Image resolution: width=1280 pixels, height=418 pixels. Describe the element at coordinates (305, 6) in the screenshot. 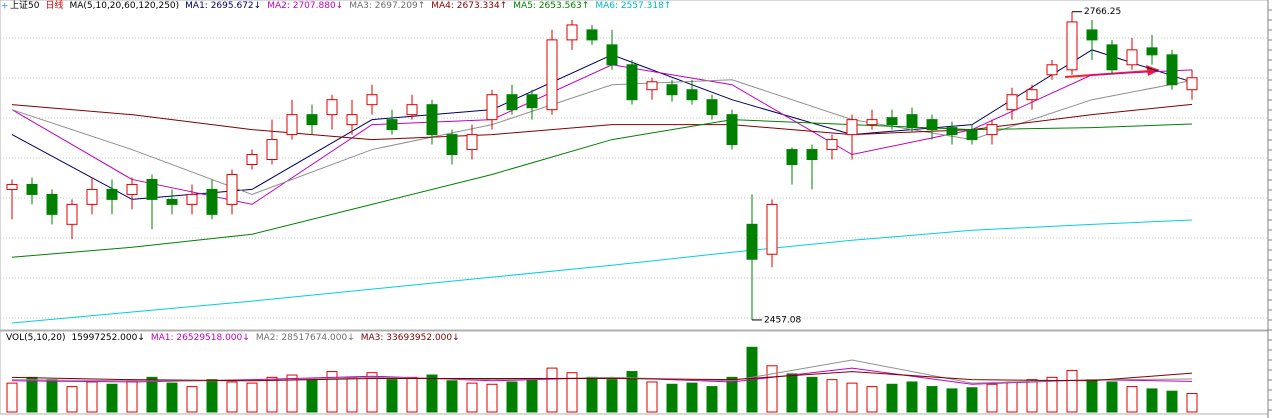

I see `header-item: MA2: 2707.880↓` at that location.